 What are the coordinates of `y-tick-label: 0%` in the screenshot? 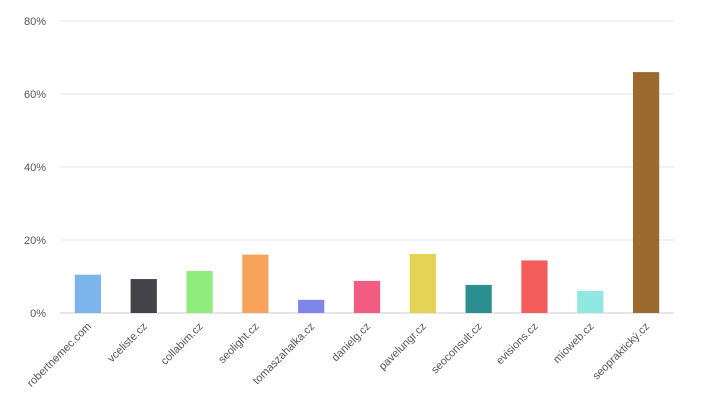 It's located at (38, 314).